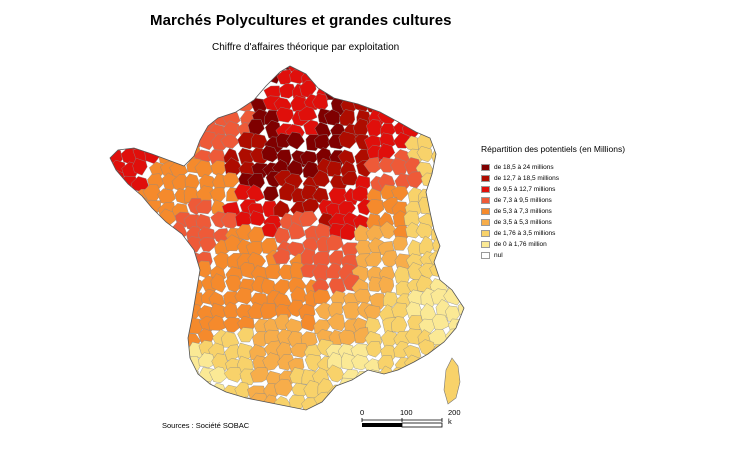 This screenshot has height=450, width=730. What do you see at coordinates (411, 420) in the screenshot?
I see `scale-bar: 0 100 200 k` at bounding box center [411, 420].